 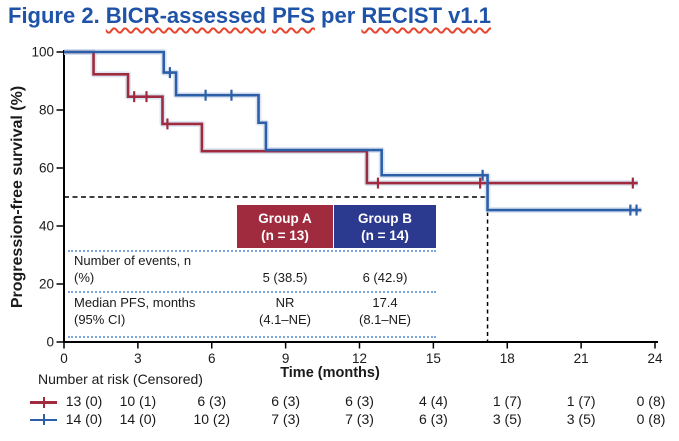 I want to click on x-tick-label: 9, so click(x=286, y=358).